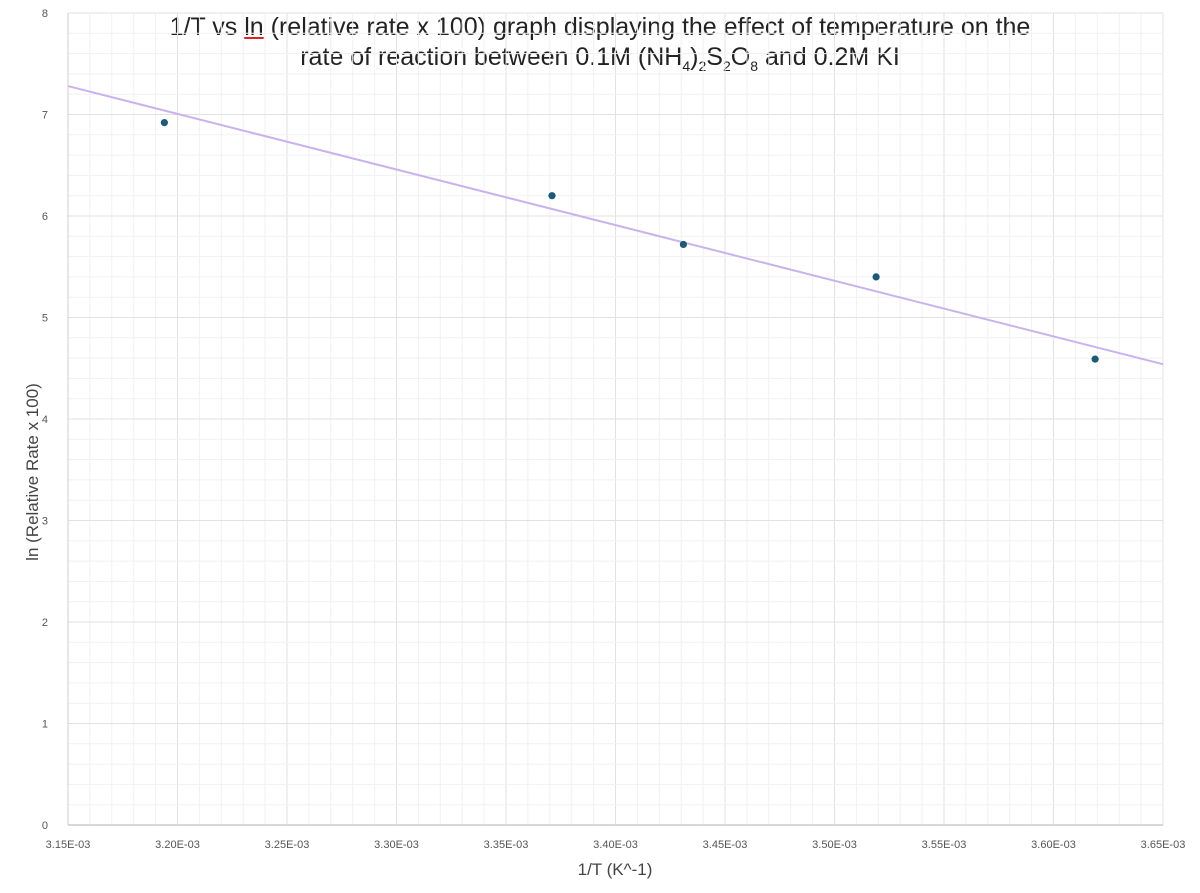  I want to click on x-tick-label: 3.40E-03, so click(615, 845).